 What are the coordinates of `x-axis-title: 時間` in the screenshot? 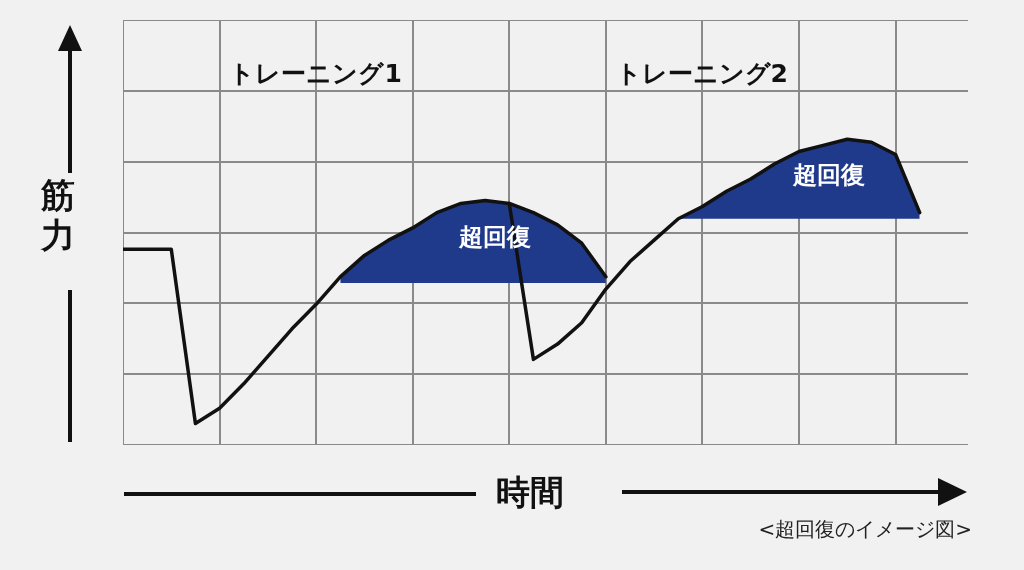 It's located at (530, 492).